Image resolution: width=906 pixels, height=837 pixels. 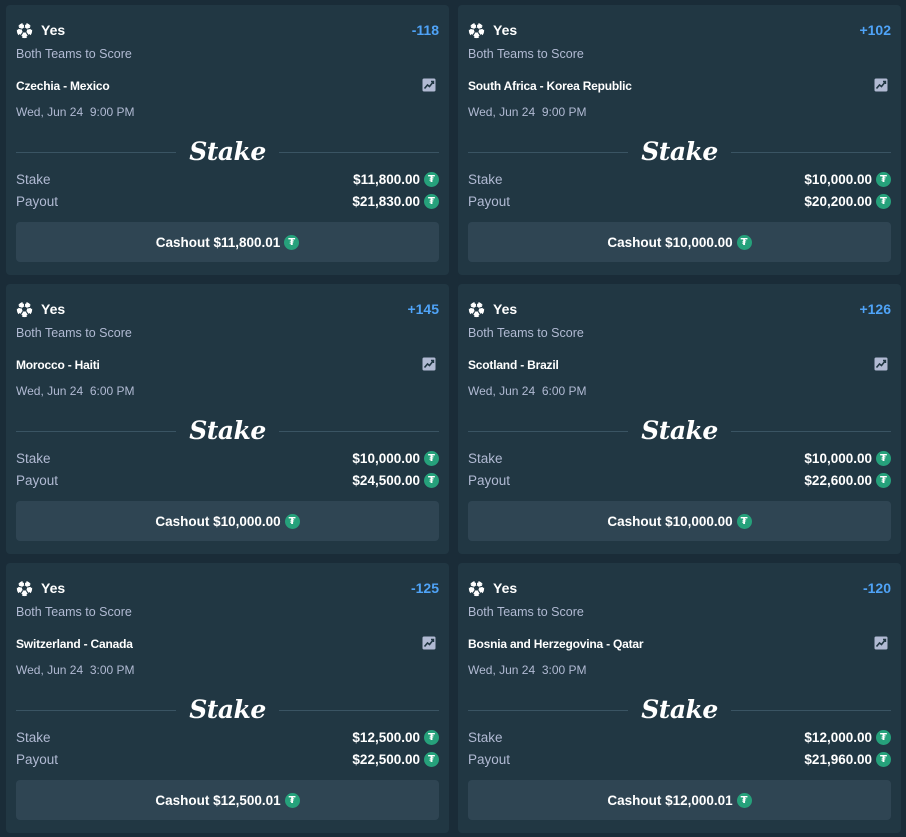 What do you see at coordinates (875, 309) in the screenshot?
I see `bet-odds: +126` at bounding box center [875, 309].